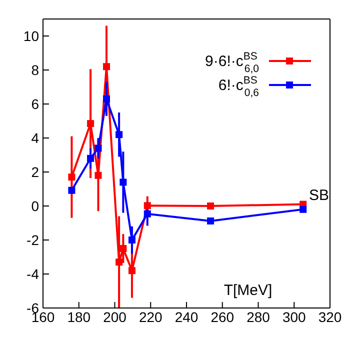  I want to click on x-tick-label: 280, so click(258, 316).